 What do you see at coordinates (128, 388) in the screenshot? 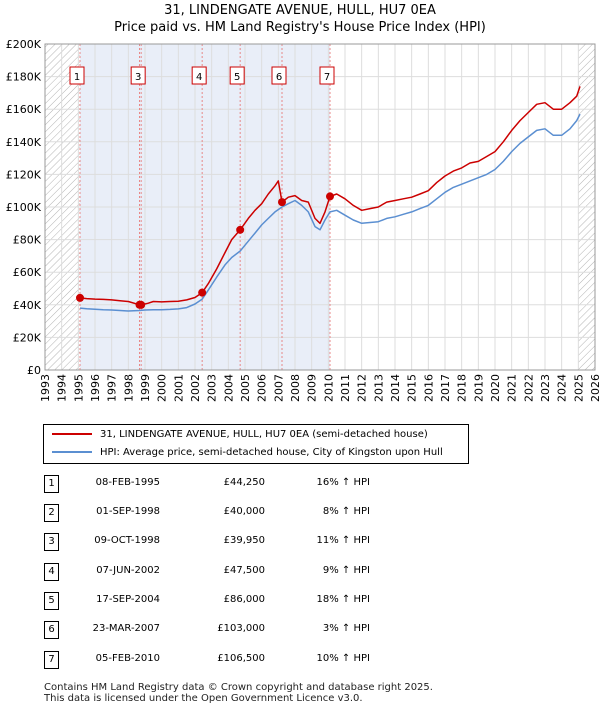
I see `x-tick-label: 1998` at bounding box center [128, 388].